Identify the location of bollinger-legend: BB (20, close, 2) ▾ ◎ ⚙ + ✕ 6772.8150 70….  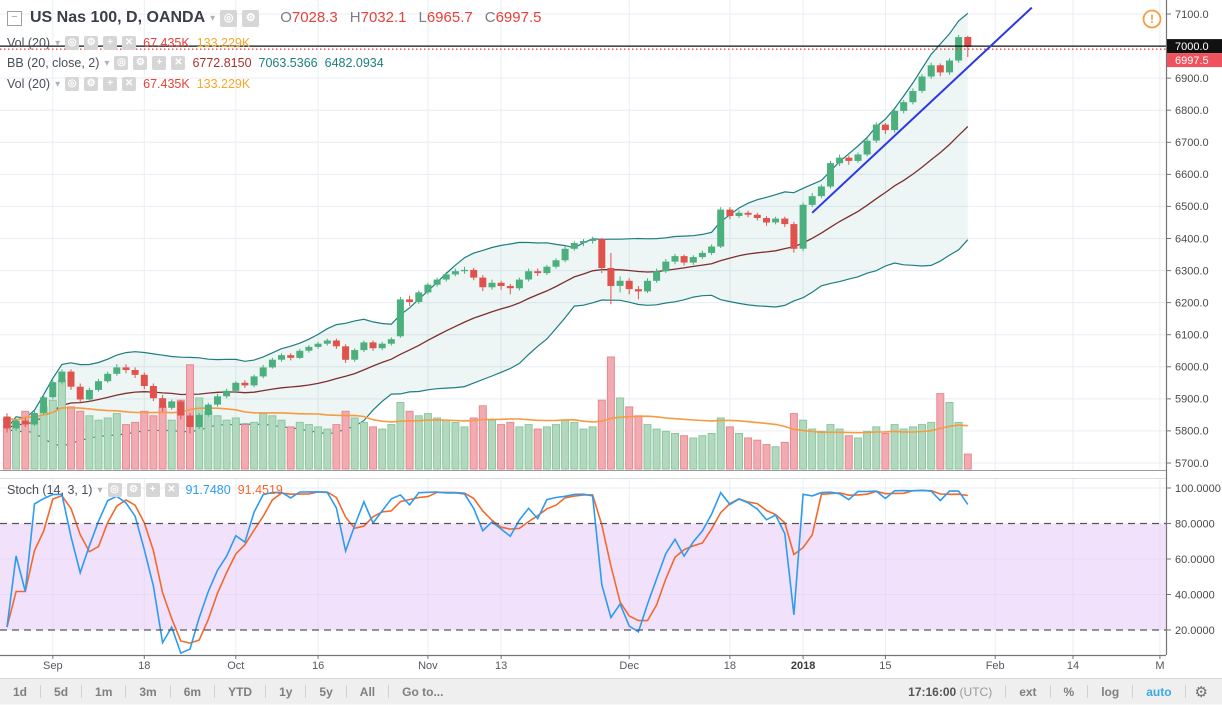
(195, 63).